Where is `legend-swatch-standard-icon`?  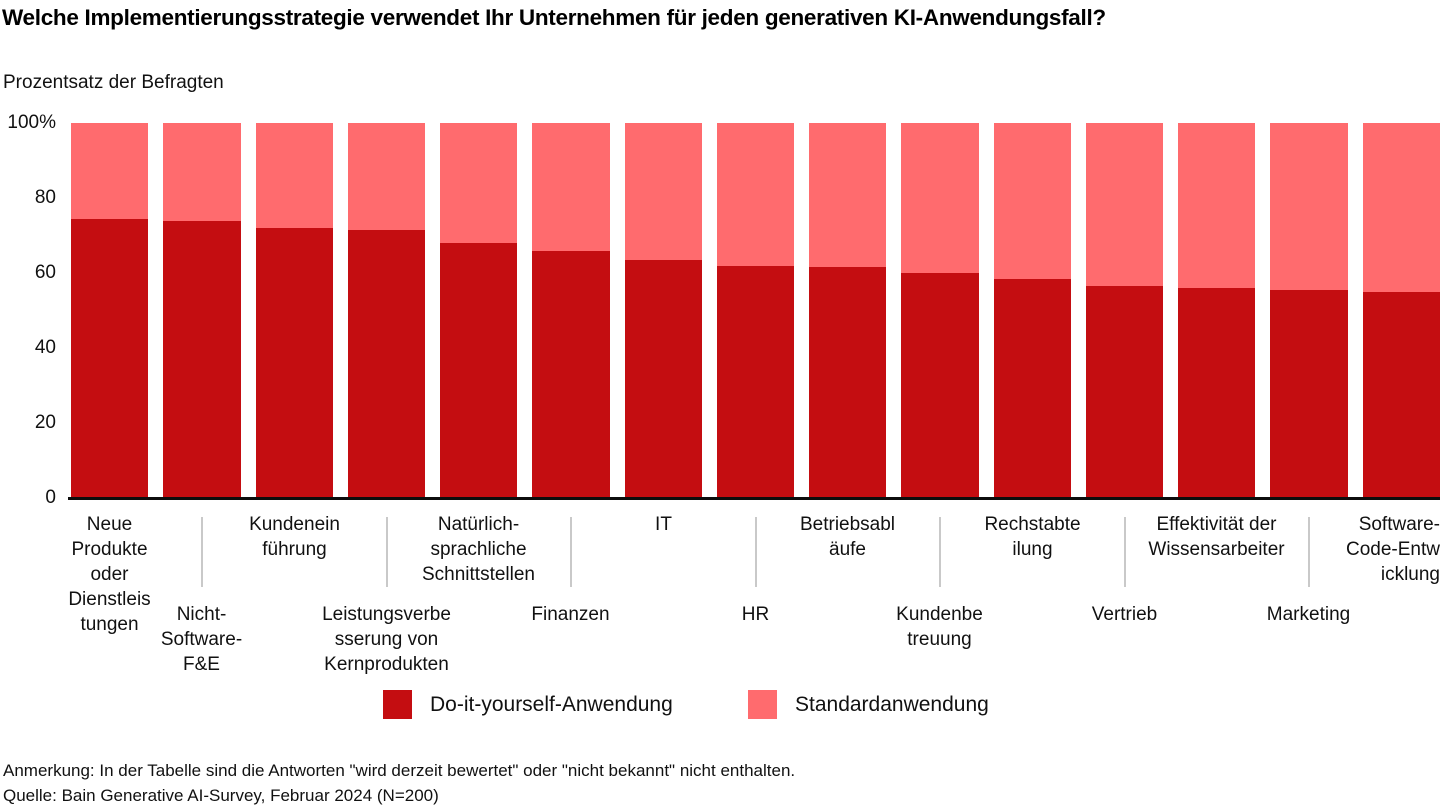
legend-swatch-standard-icon is located at coordinates (762, 704).